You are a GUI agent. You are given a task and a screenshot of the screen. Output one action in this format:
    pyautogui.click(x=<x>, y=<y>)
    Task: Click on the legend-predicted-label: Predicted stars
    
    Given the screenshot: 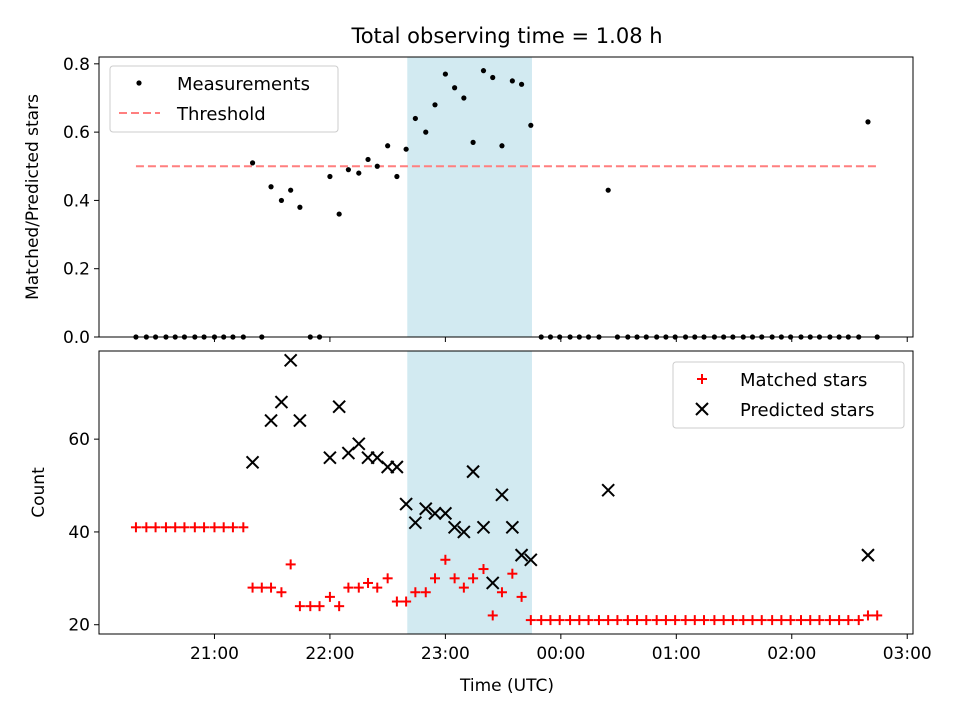 What is the action you would take?
    pyautogui.click(x=807, y=410)
    